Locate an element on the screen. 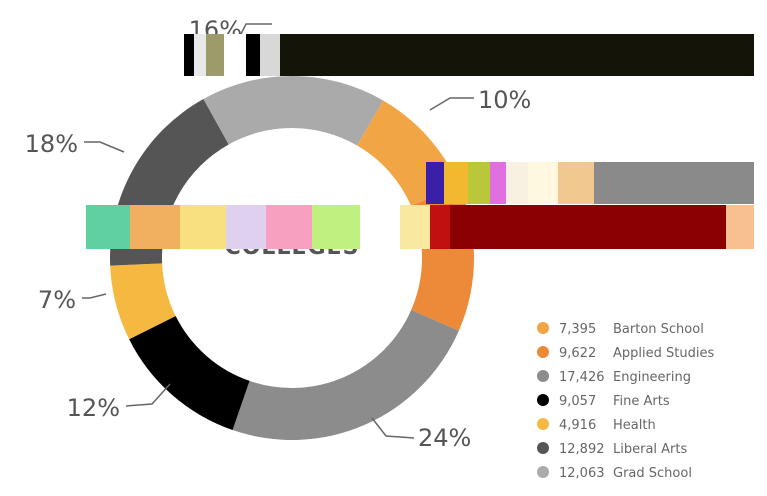 Image resolution: width=767 pixels, height=496 pixels. percent-label-fine-arts: 12% is located at coordinates (93, 408).